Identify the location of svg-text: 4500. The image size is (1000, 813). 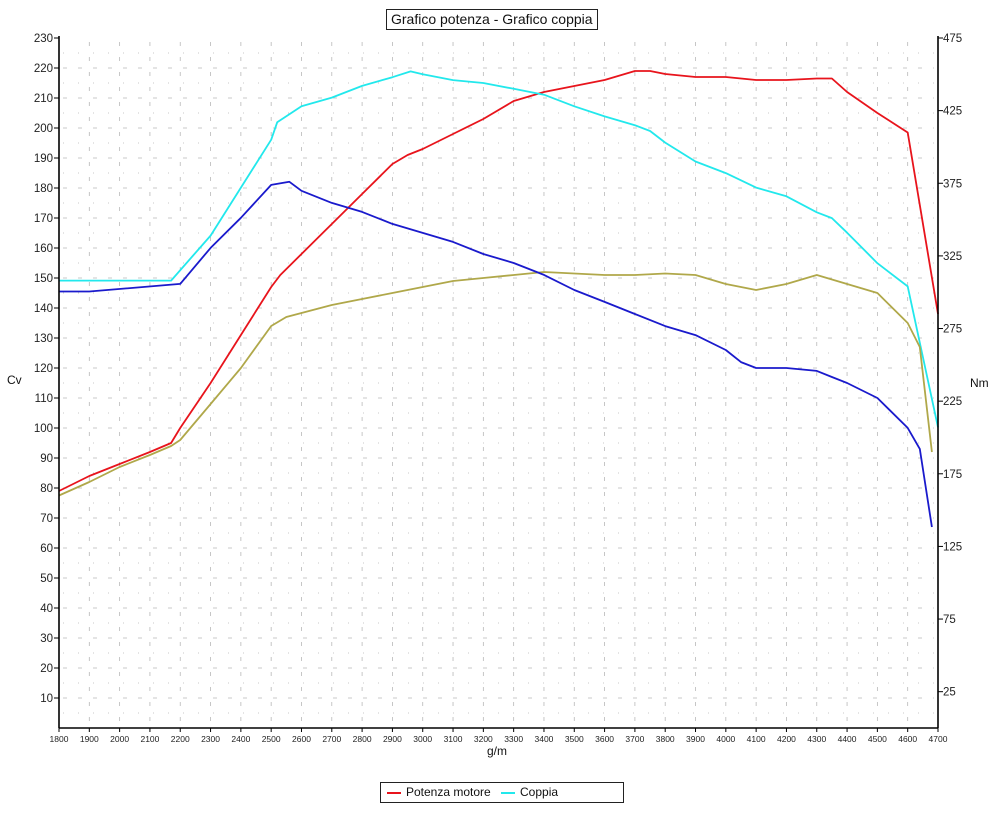
(877, 739).